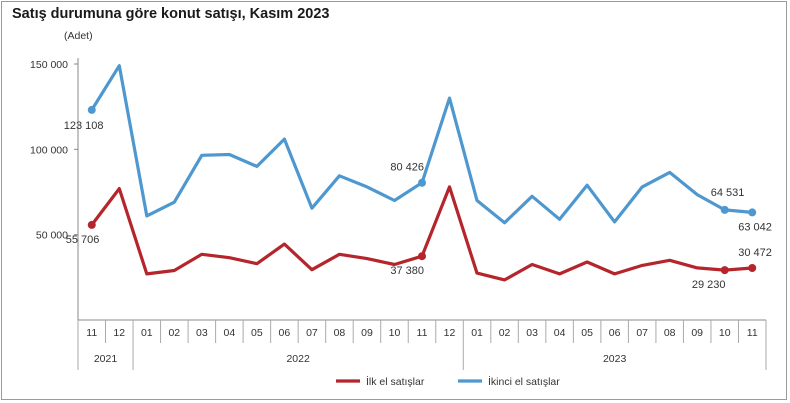  I want to click on data-label: 55 706, so click(83, 240).